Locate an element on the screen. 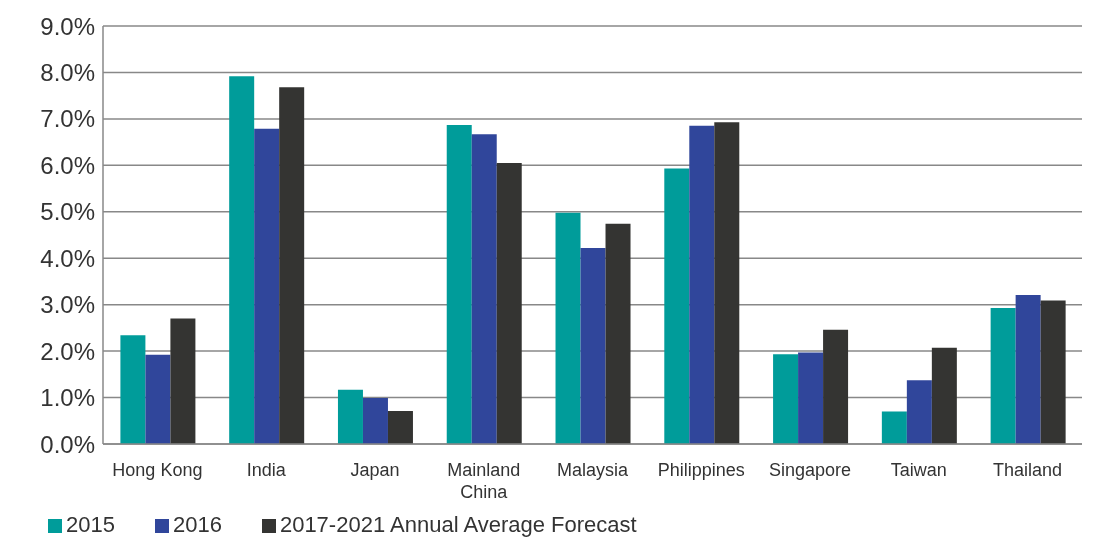  y-tick-label: 8.0% is located at coordinates (67, 72).